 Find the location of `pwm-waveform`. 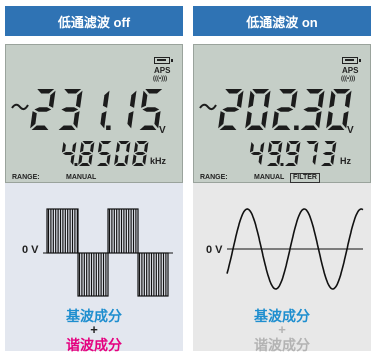

pwm-waveform is located at coordinates (108, 252).